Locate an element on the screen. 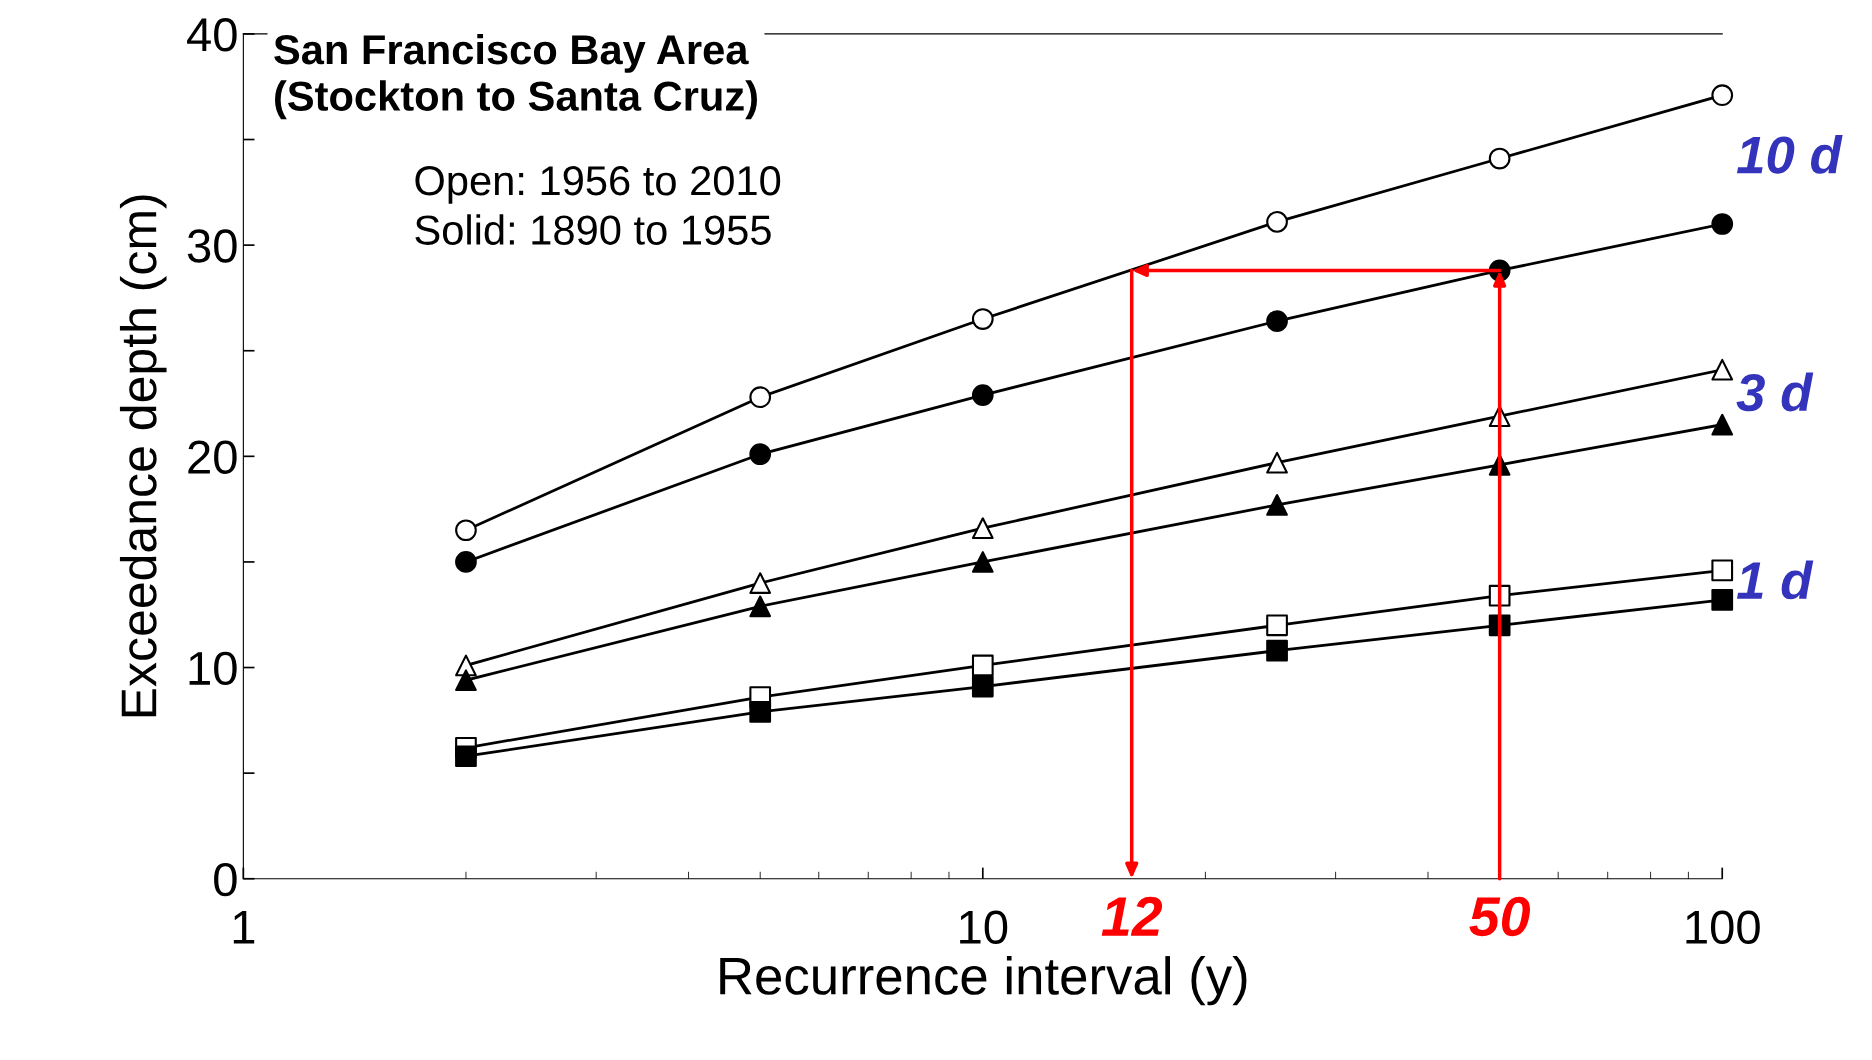  annotation: 50 is located at coordinates (1500, 916).